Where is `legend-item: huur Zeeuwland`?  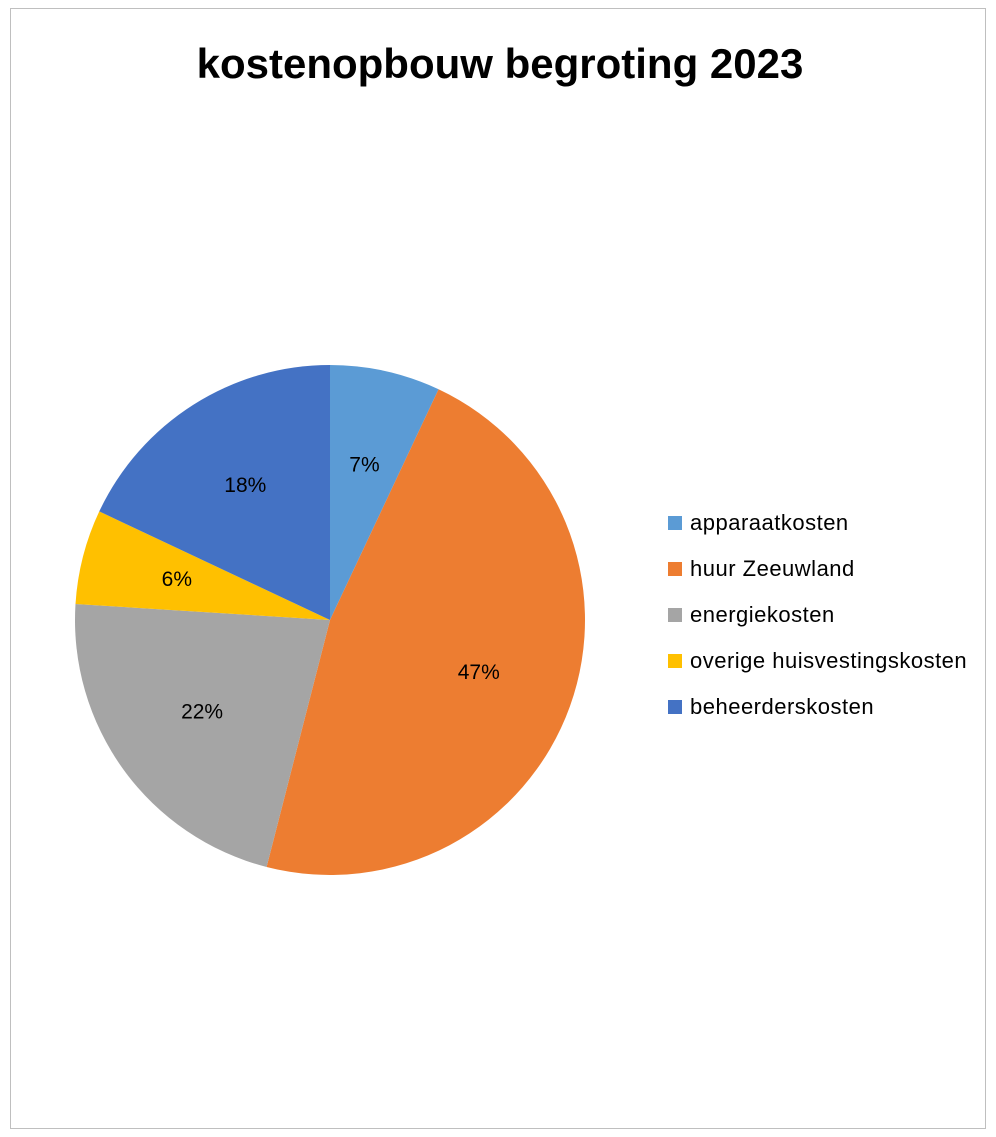
legend-item: huur Zeeuwland is located at coordinates (817, 569).